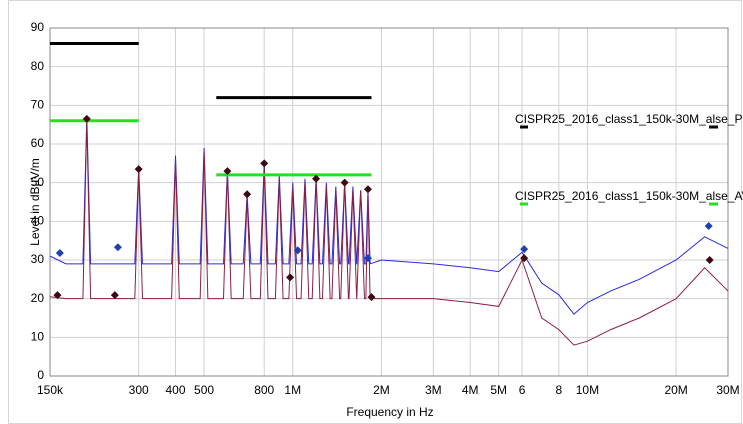 The height and width of the screenshot is (424, 743). I want to click on x-tick-label: 150k, so click(50, 390).